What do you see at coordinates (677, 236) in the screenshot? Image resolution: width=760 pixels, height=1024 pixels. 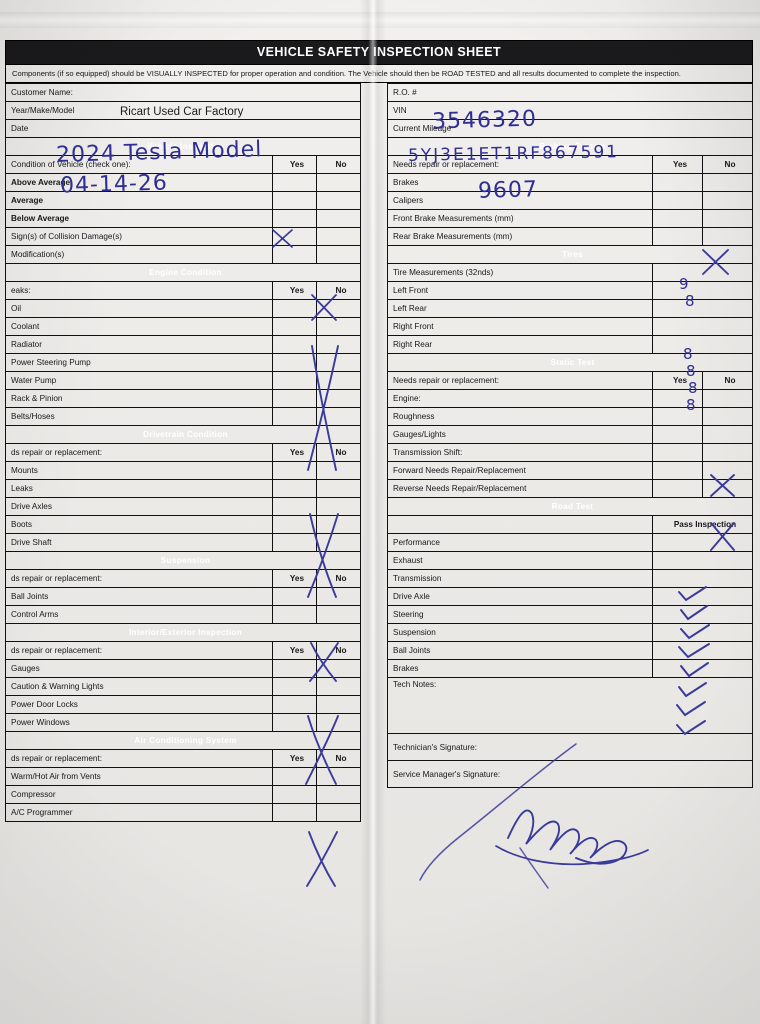 I see `cell-rear-brake-value` at bounding box center [677, 236].